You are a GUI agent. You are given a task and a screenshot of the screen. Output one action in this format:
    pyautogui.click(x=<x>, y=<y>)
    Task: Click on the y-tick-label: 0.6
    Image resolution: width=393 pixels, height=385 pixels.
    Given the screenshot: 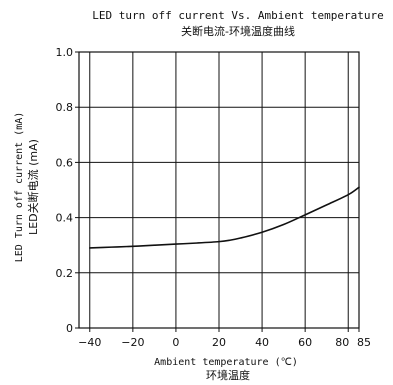 What is the action you would take?
    pyautogui.click(x=65, y=162)
    